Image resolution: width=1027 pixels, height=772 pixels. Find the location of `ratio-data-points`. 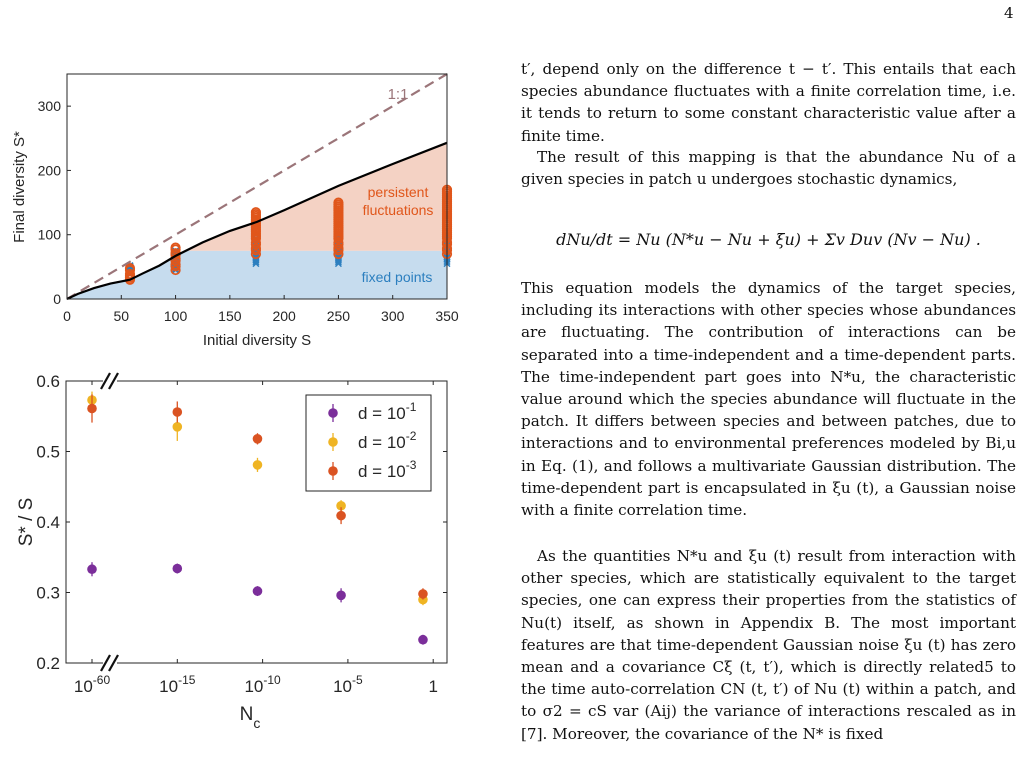

ratio-data-points is located at coordinates (257, 518).